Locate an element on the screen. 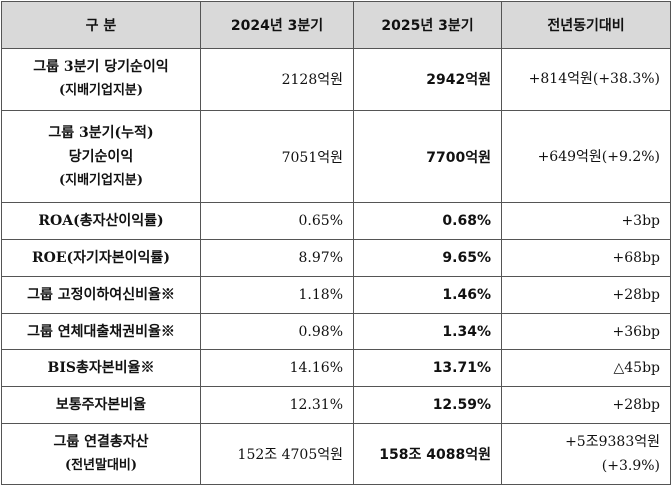 Image resolution: width=672 pixels, height=487 pixels. table-row: ROA(총자산이익률) 0.65% 0.68% +3bp is located at coordinates (336, 221).